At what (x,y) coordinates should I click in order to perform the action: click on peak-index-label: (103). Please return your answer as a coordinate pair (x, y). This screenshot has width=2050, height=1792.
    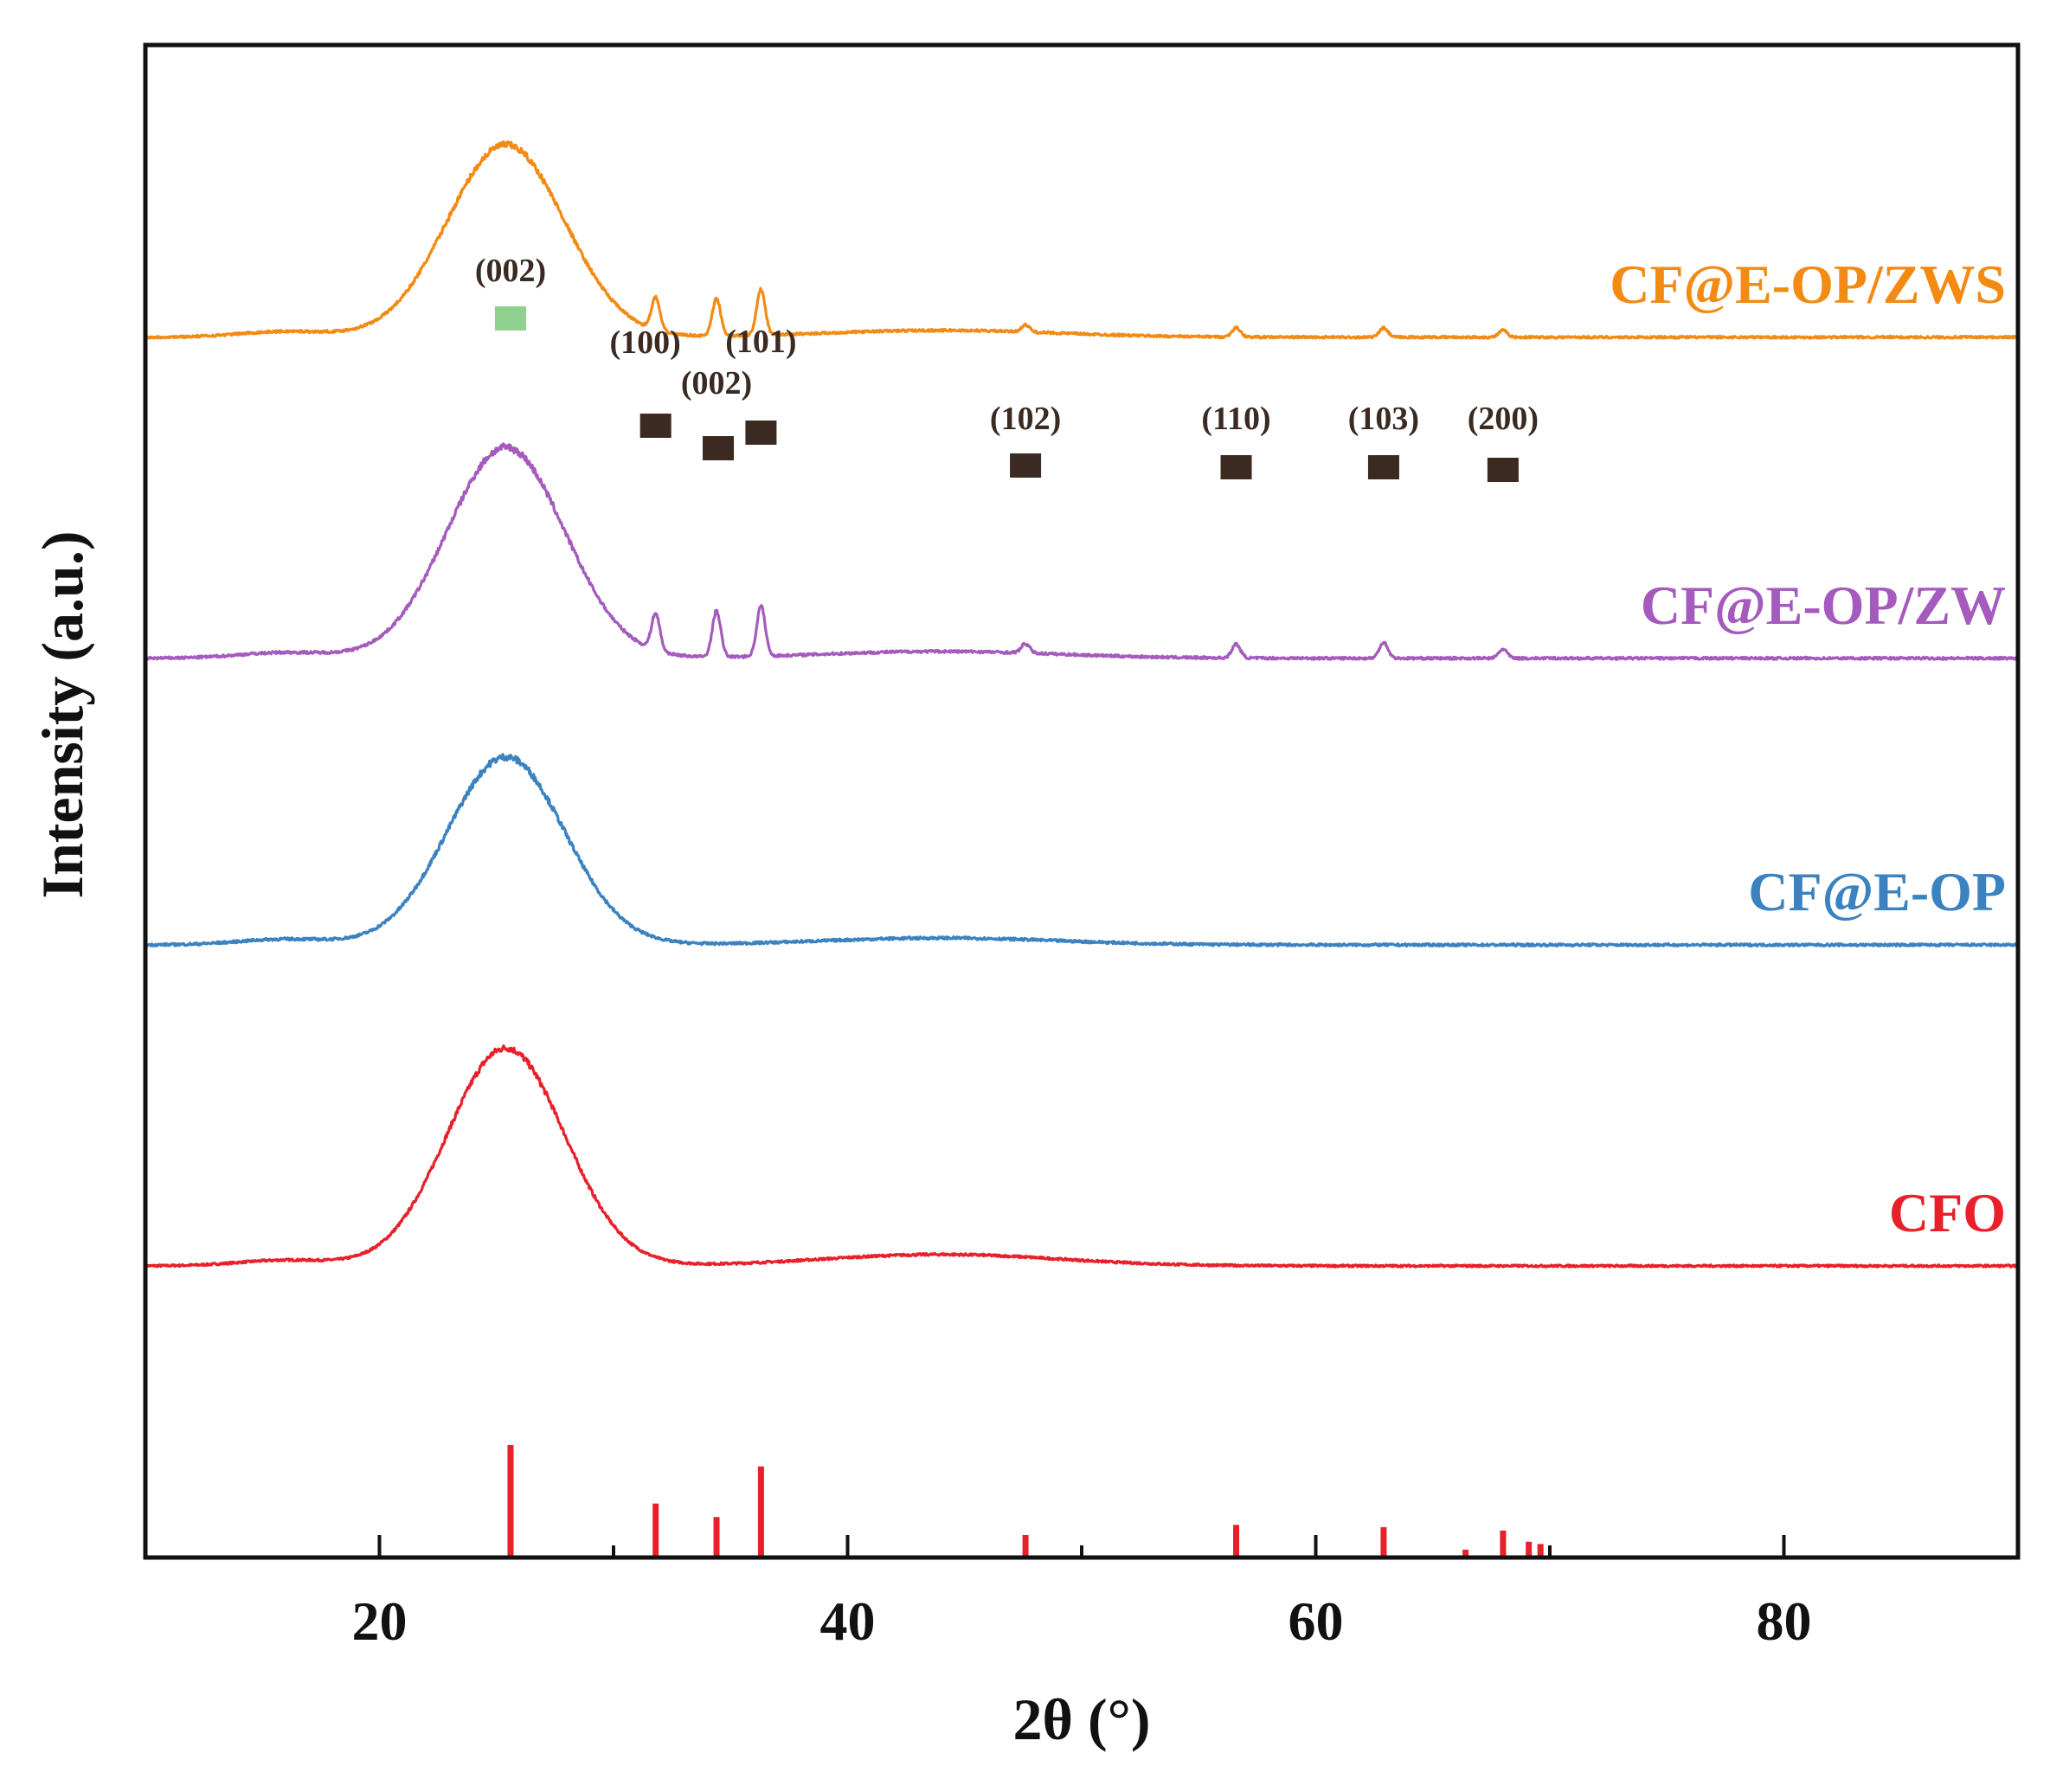
    Looking at the image, I should click on (1383, 419).